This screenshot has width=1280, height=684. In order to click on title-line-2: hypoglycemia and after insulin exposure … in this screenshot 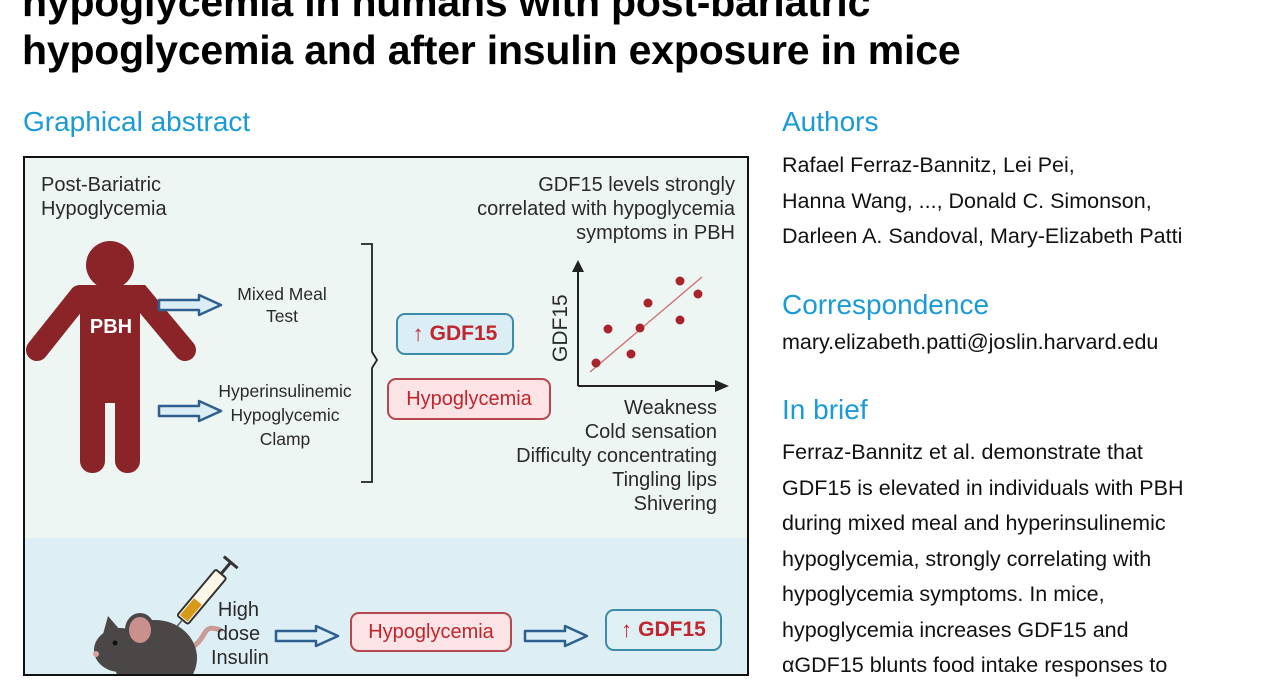, I will do `click(491, 50)`.